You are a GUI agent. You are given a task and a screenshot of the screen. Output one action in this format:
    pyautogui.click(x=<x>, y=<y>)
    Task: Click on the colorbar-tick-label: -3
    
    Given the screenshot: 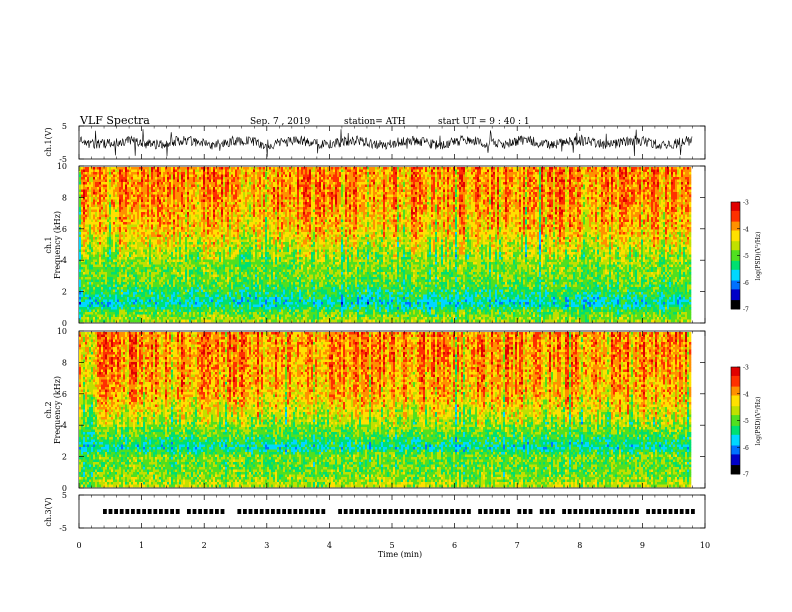 What is the action you would take?
    pyautogui.click(x=746, y=203)
    